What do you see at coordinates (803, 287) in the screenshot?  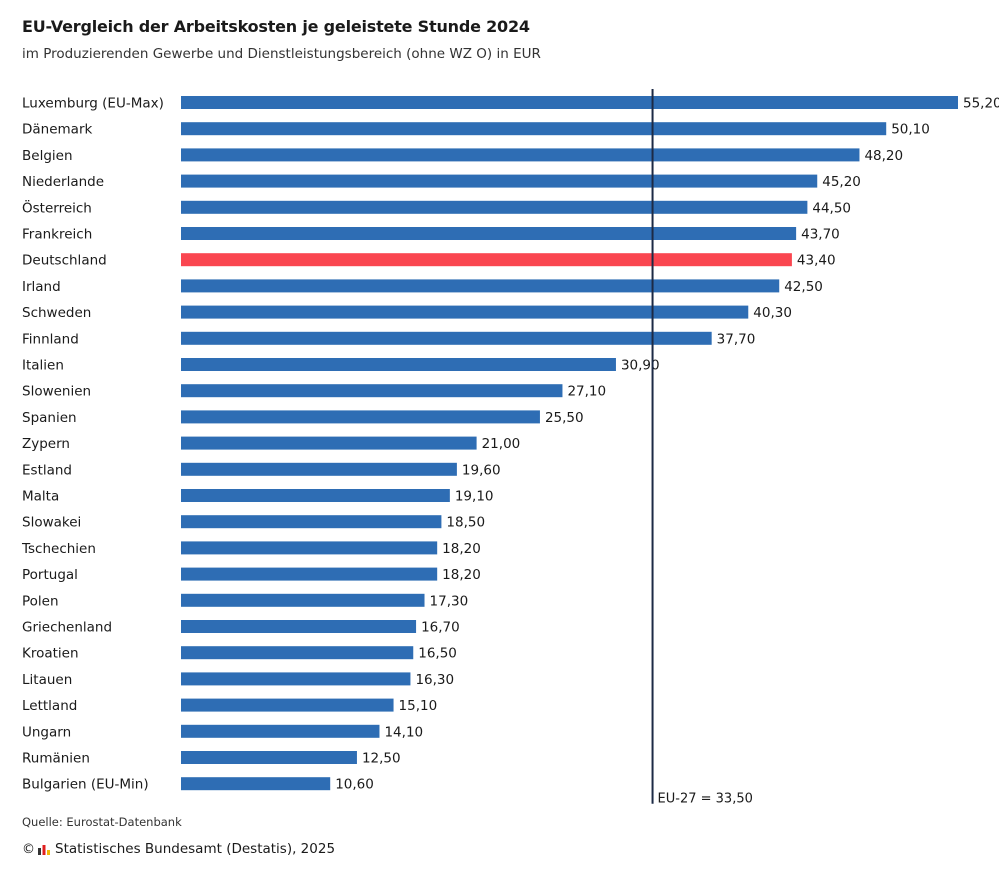 I see `value-label-irland: 42,50` at bounding box center [803, 287].